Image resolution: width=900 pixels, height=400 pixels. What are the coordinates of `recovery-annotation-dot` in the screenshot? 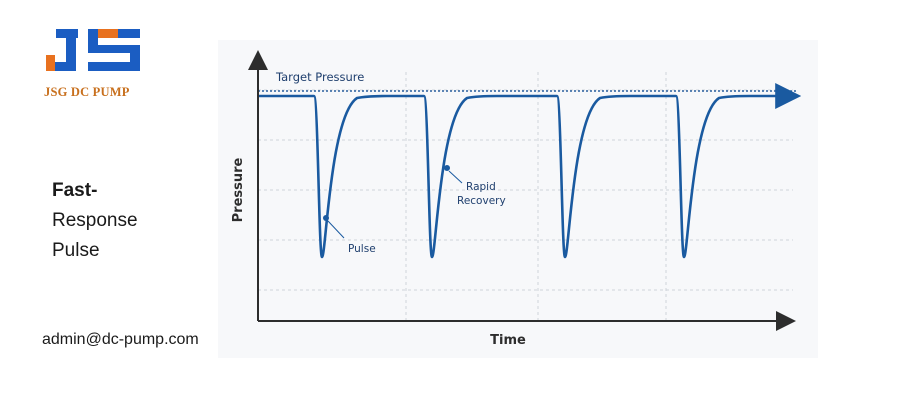 It's located at (447, 168).